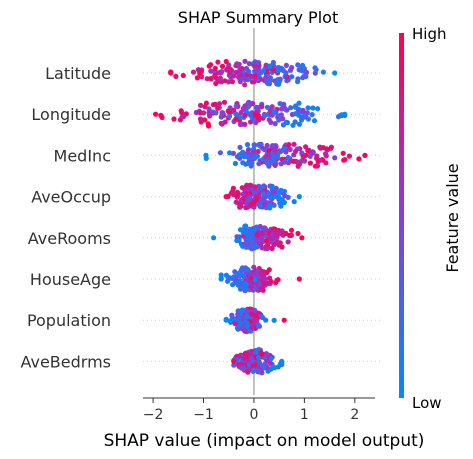 This screenshot has width=473, height=459. I want to click on chart-title: SHAP Summary Plot, so click(258, 17).